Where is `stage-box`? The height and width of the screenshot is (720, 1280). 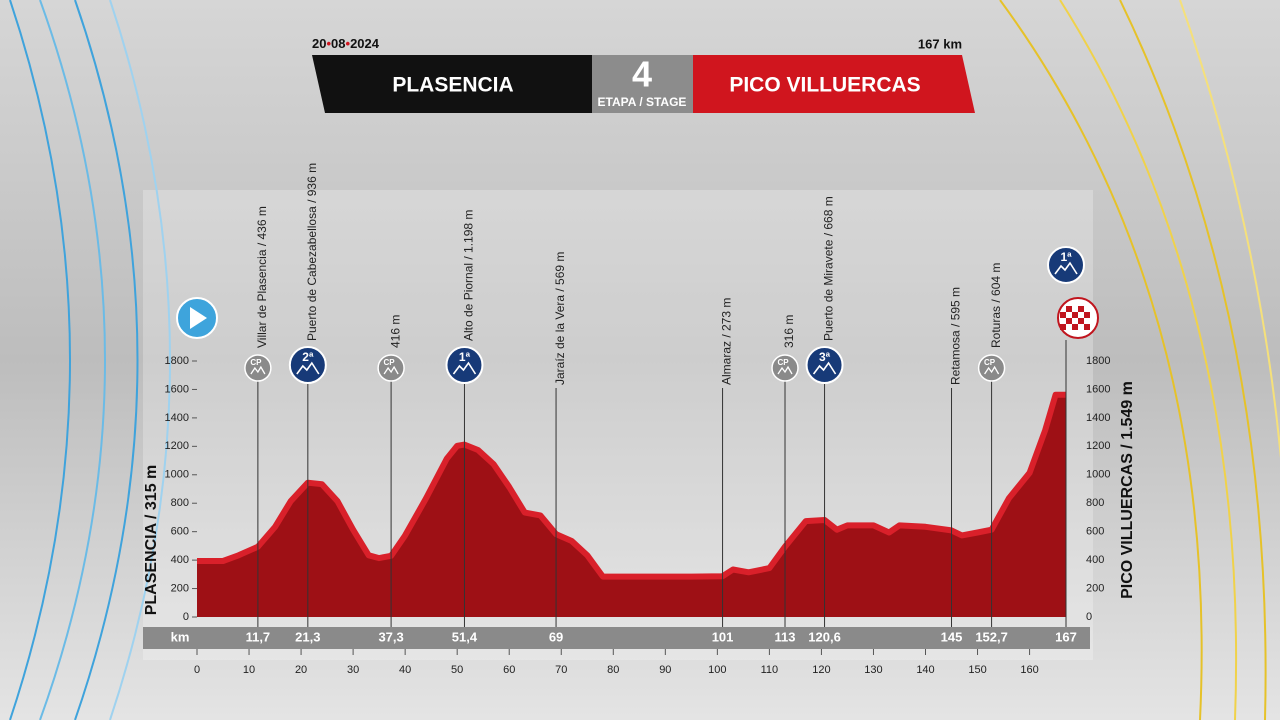 stage-box is located at coordinates (642, 84).